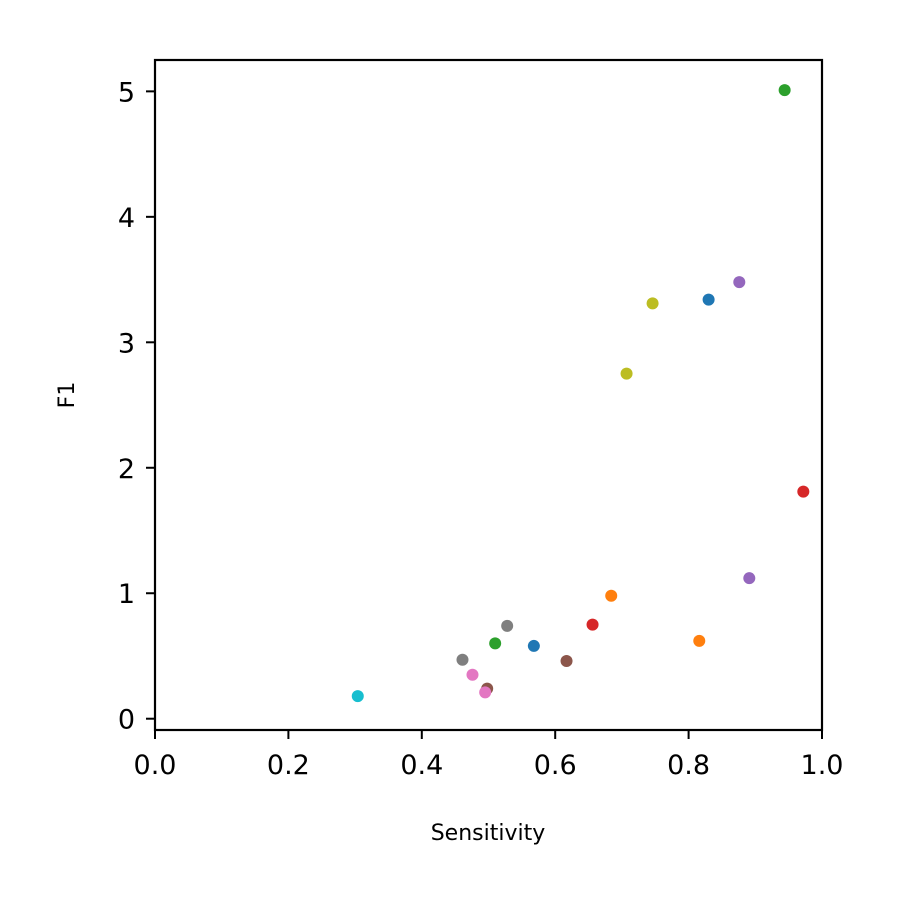 The height and width of the screenshot is (900, 900). I want to click on y-tick-label: 2, so click(126, 469).